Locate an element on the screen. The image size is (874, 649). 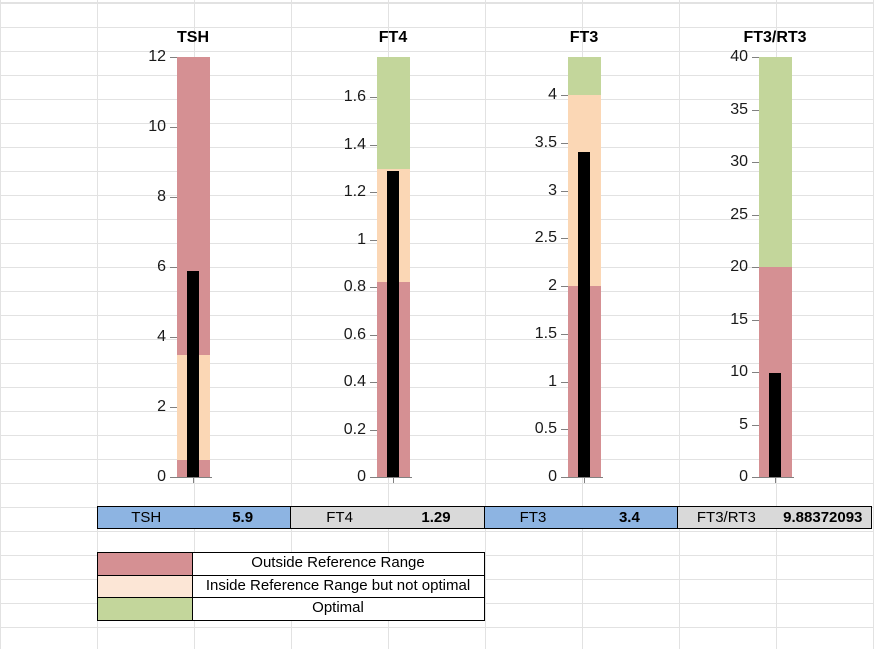
axis-tick-label: 0.4 is located at coordinates (354, 382).